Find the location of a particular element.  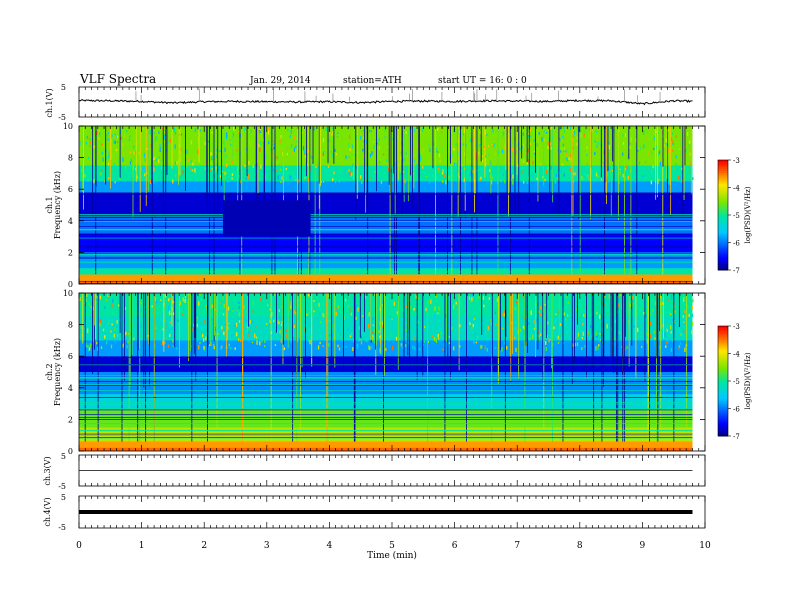

ch1-waveform-panel: 5 -5 ch.1(V) is located at coordinates (375, 102).